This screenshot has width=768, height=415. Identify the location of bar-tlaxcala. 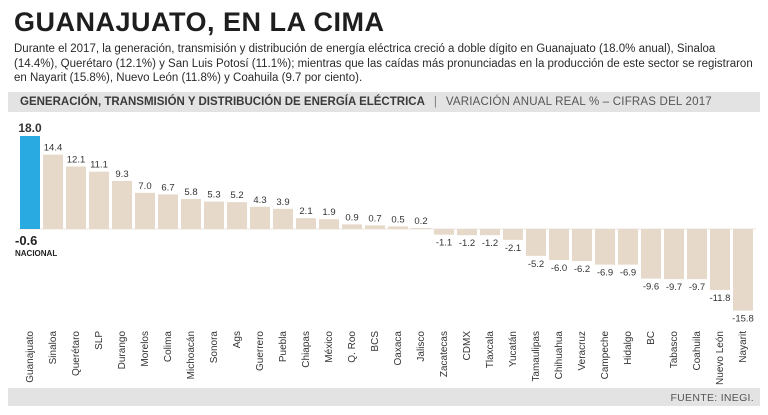
(490, 232).